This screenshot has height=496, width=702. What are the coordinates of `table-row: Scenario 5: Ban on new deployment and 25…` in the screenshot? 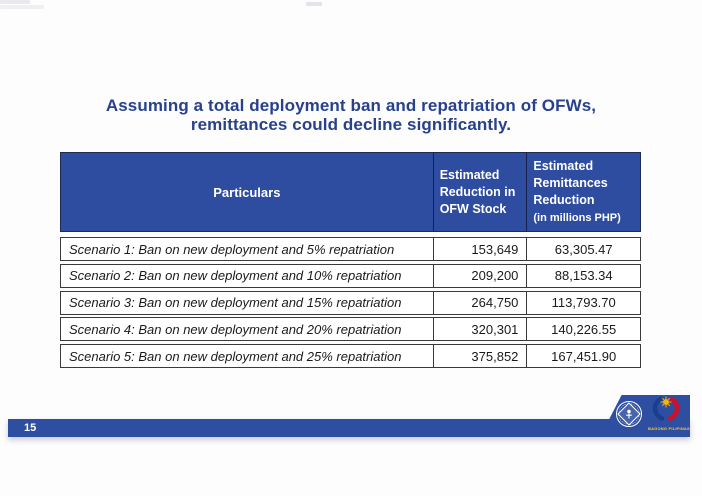 It's located at (350, 356).